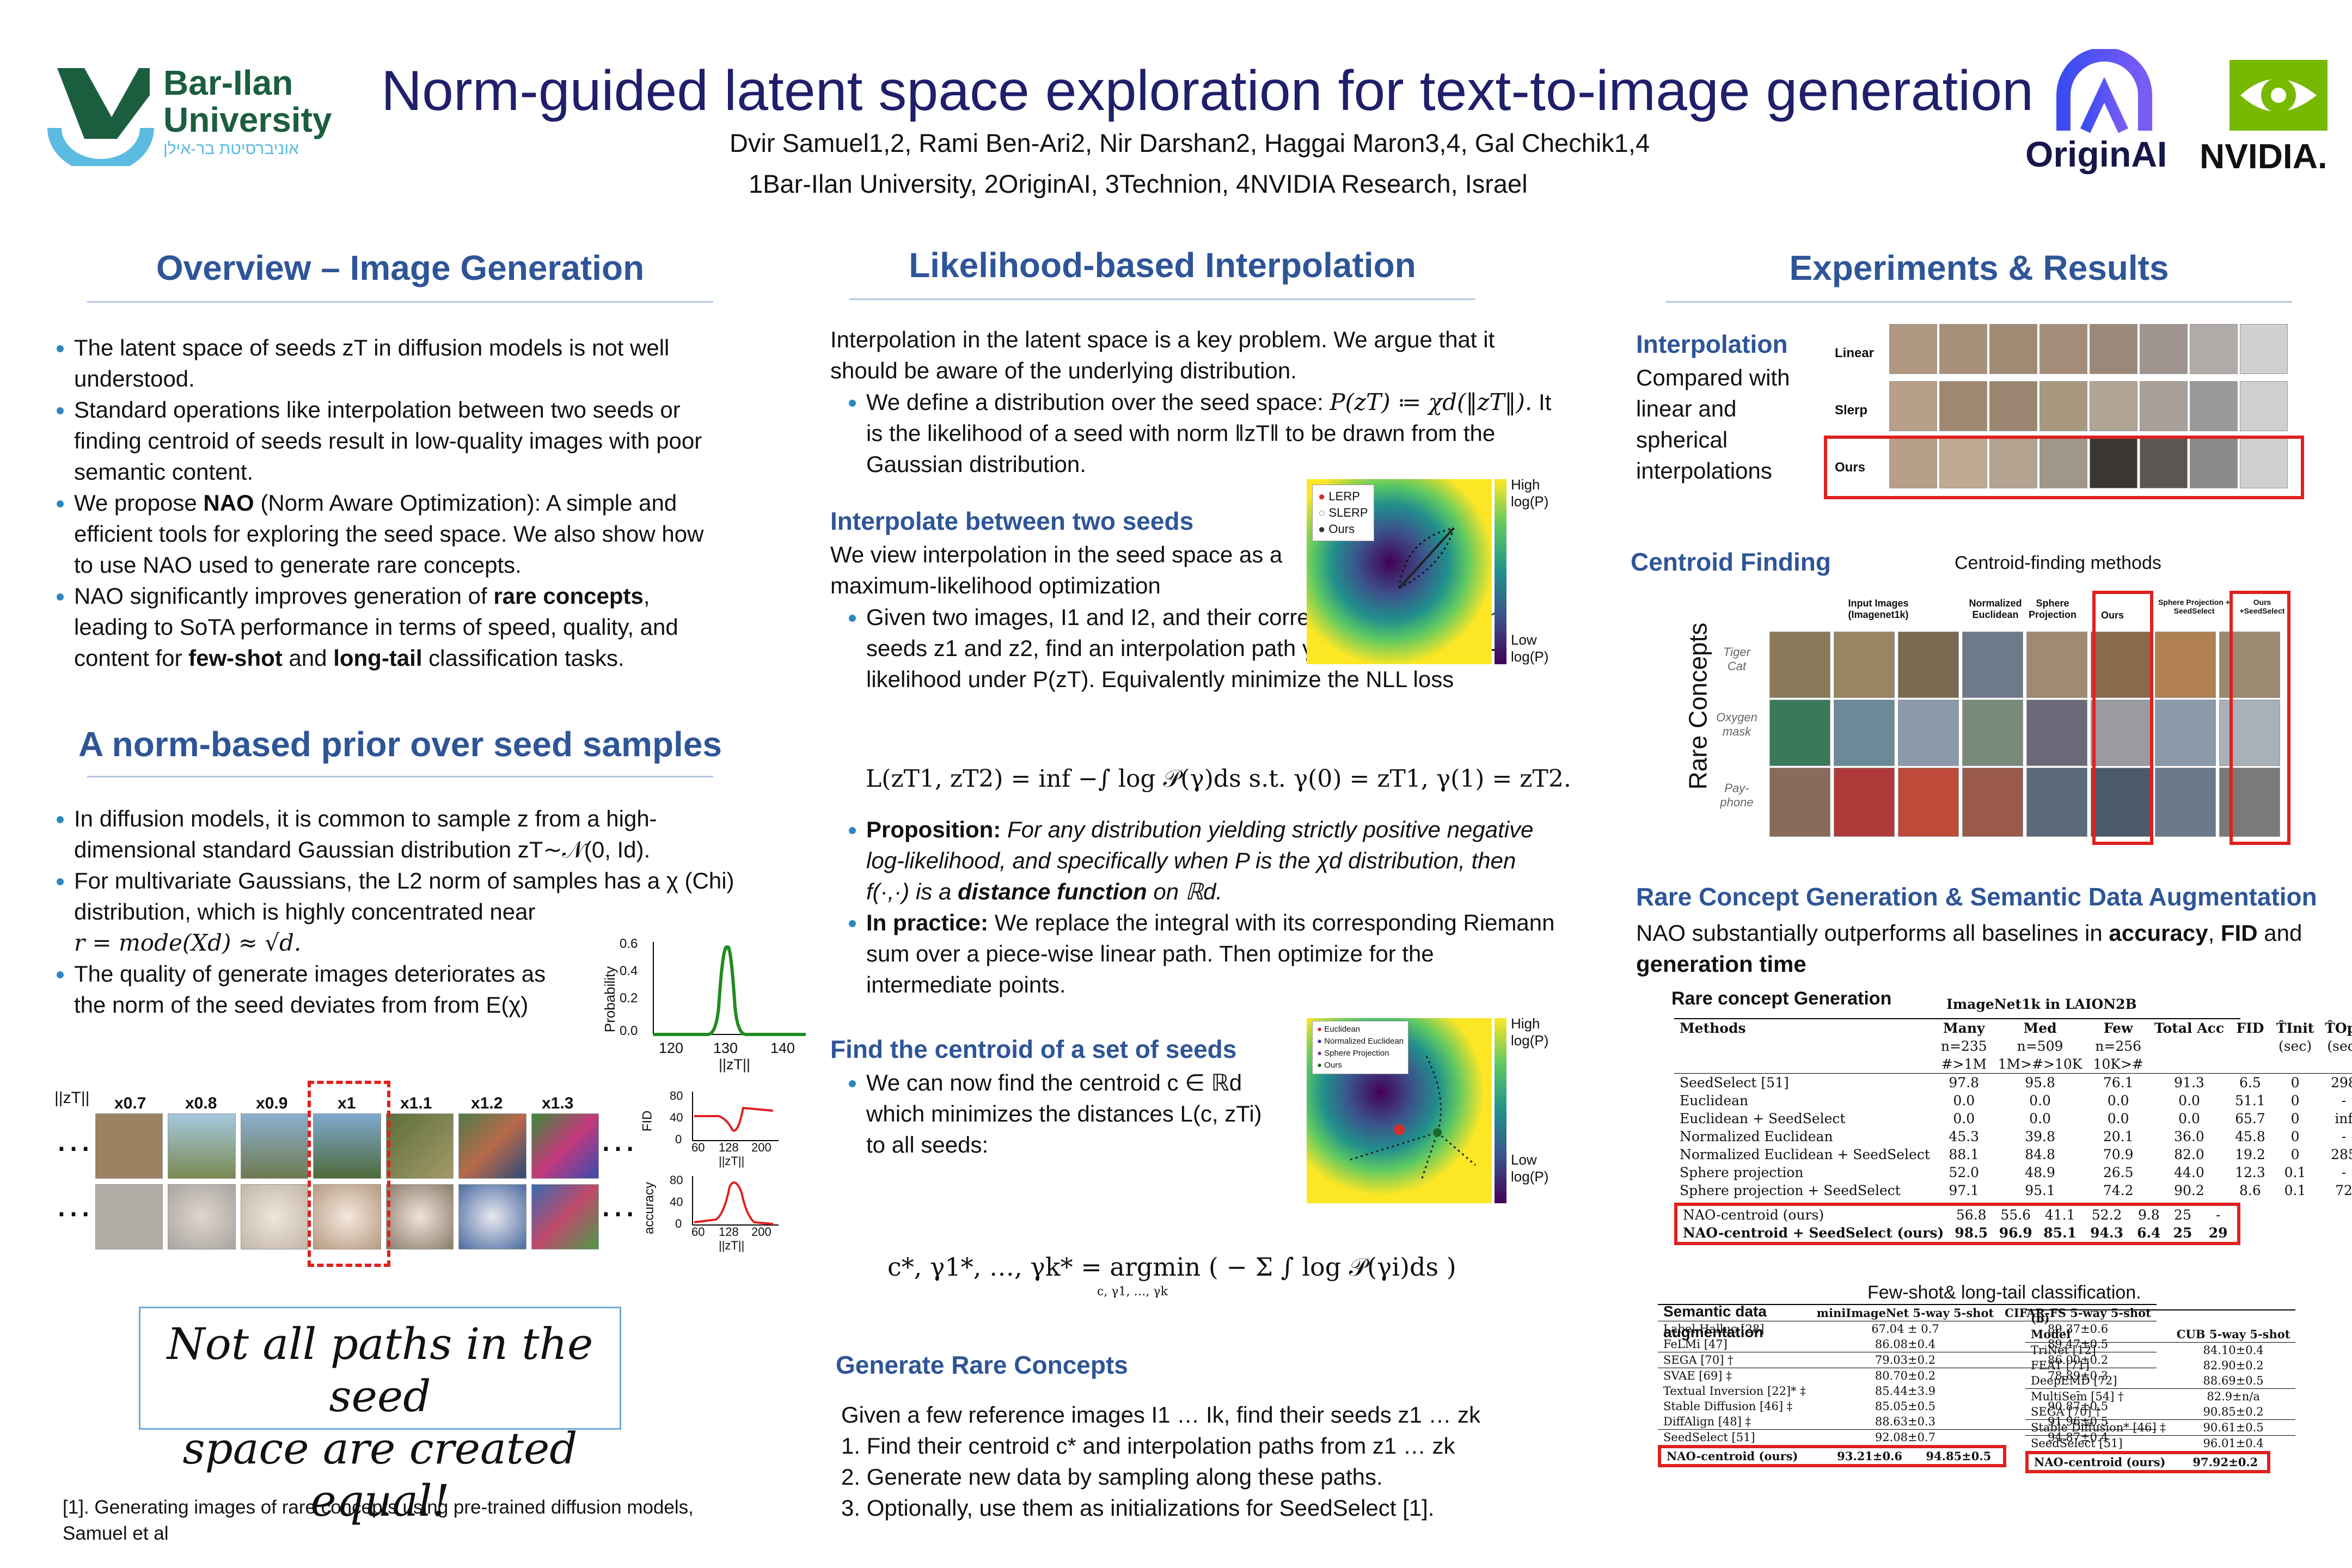  What do you see at coordinates (1964, 1154) in the screenshot?
I see `rare-table-row-cell: 88.1` at bounding box center [1964, 1154].